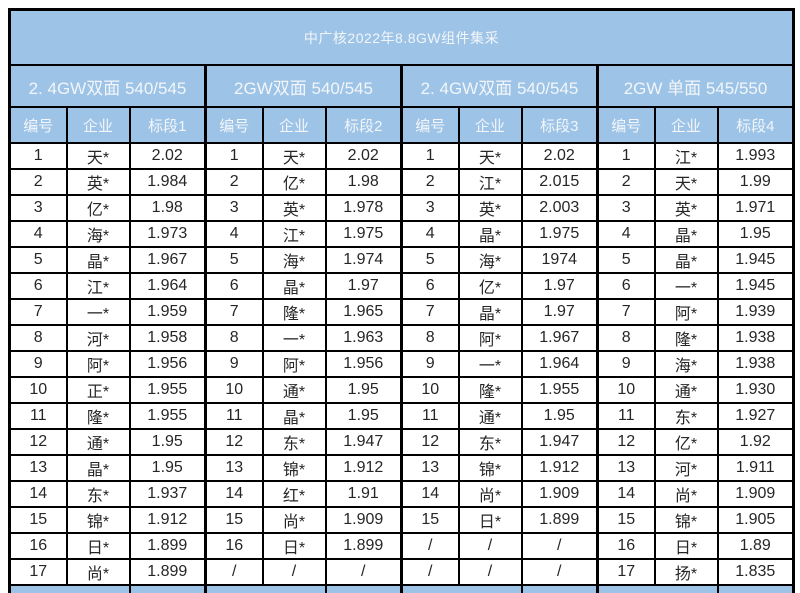 The height and width of the screenshot is (593, 800). I want to click on company-cell: 尚*, so click(98, 572).